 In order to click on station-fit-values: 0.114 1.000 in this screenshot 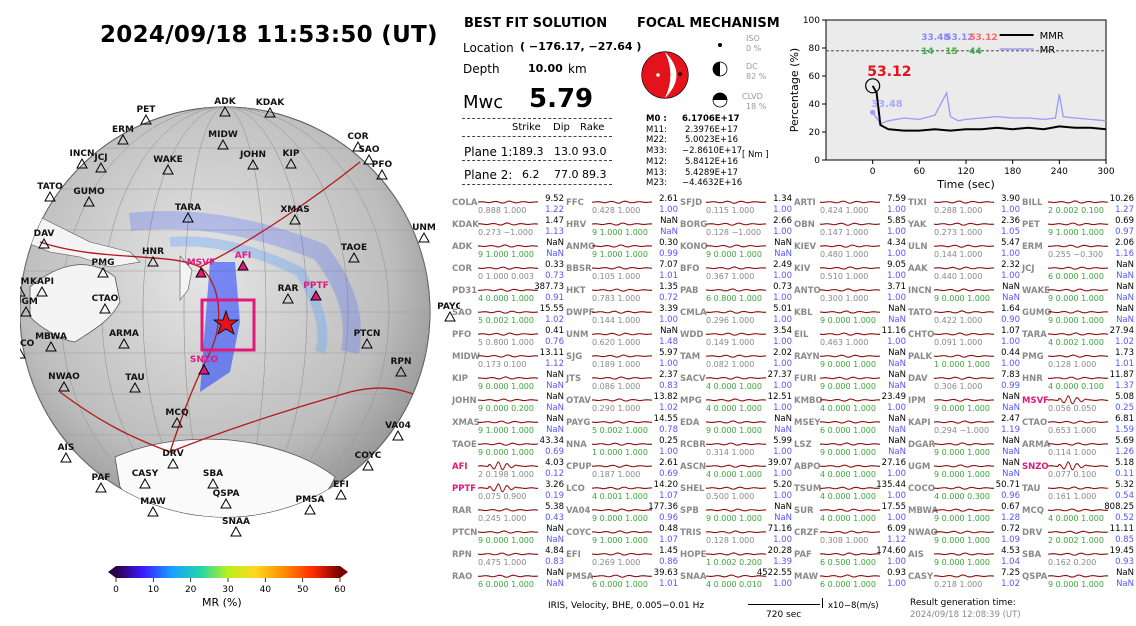, I will do `click(1072, 452)`.